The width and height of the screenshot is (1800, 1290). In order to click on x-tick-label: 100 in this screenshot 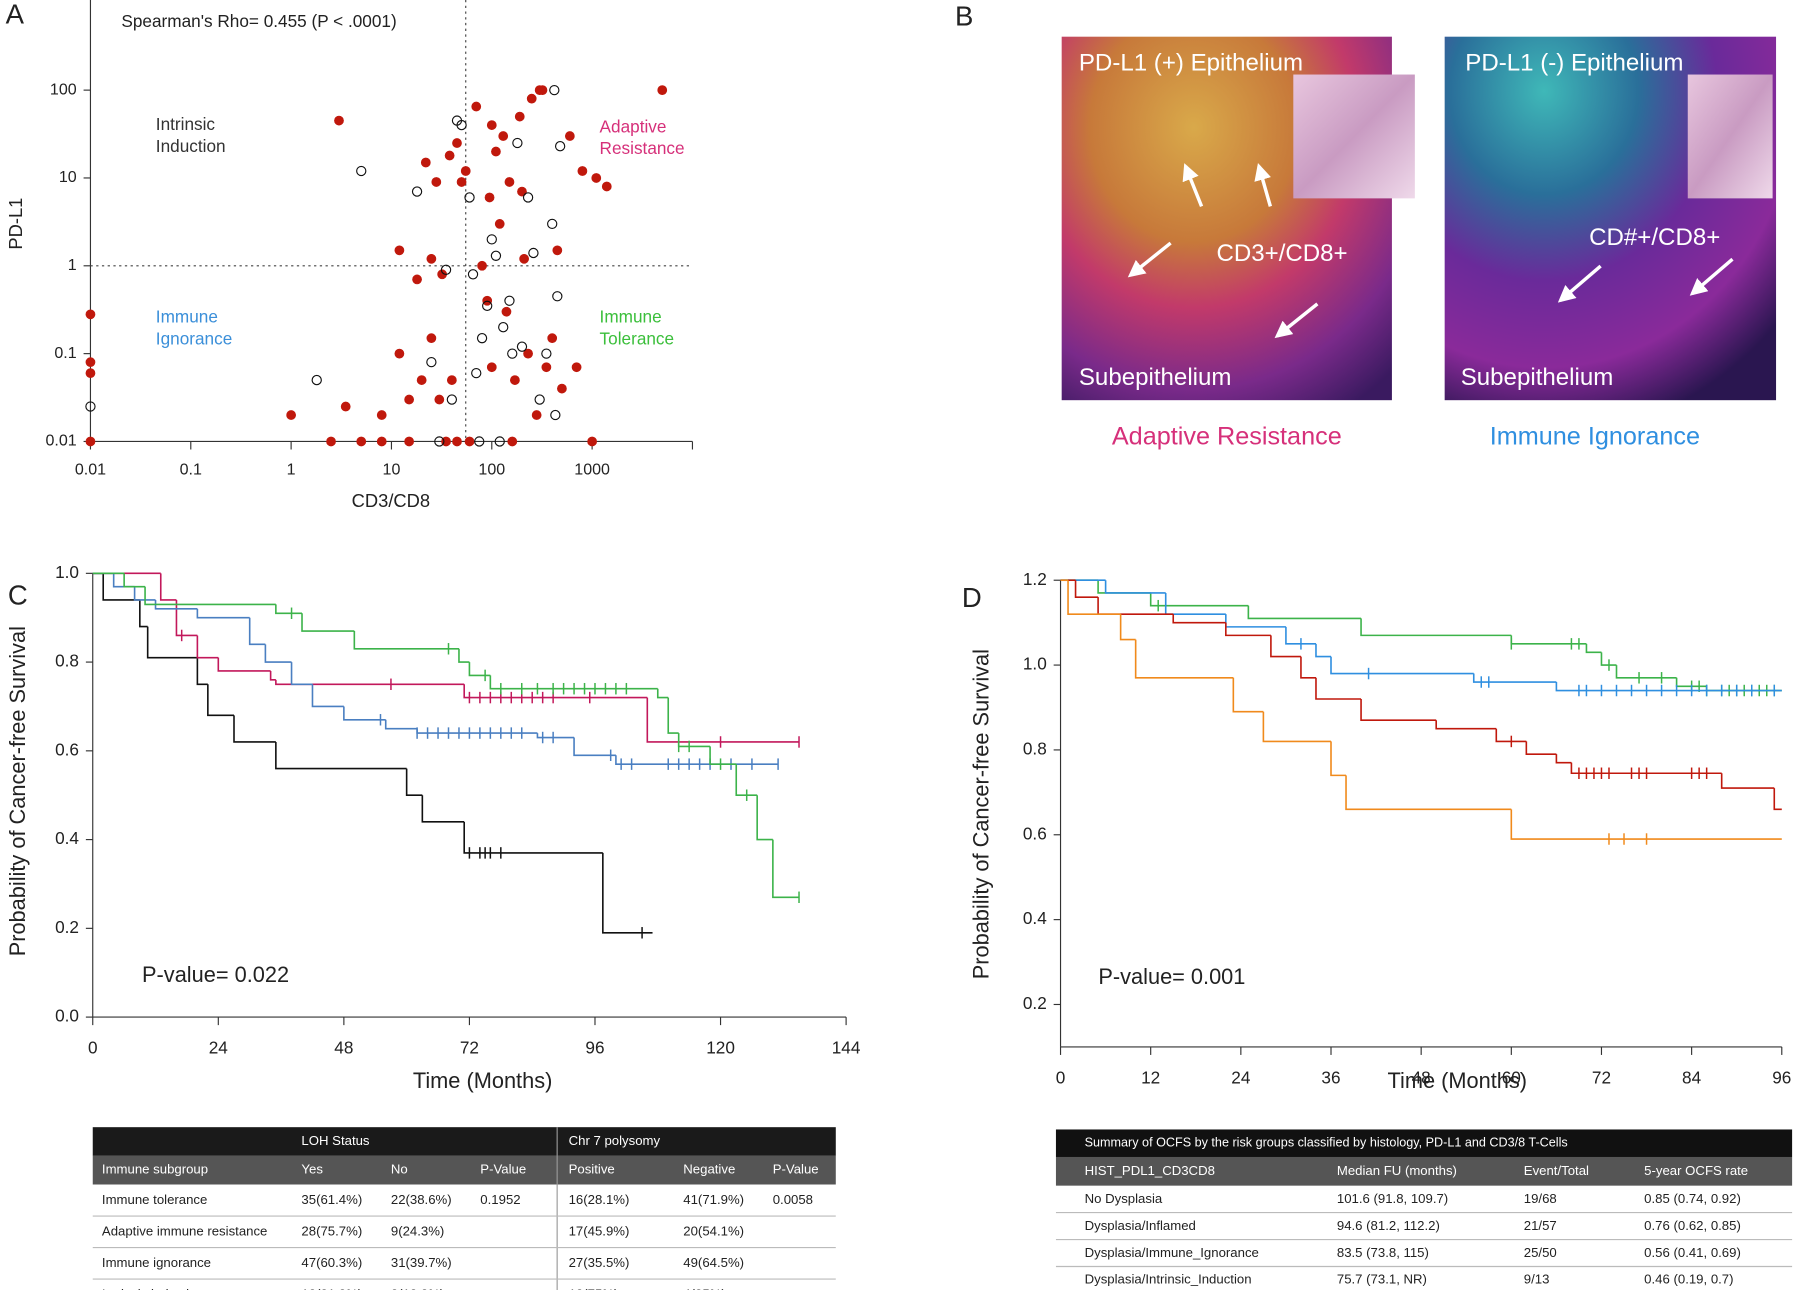, I will do `click(491, 469)`.